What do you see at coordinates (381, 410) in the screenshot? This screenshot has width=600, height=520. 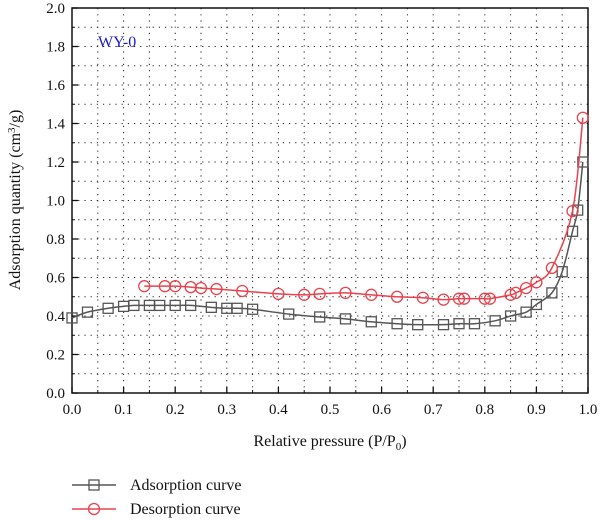 I see `x-tick-label: 0.6` at bounding box center [381, 410].